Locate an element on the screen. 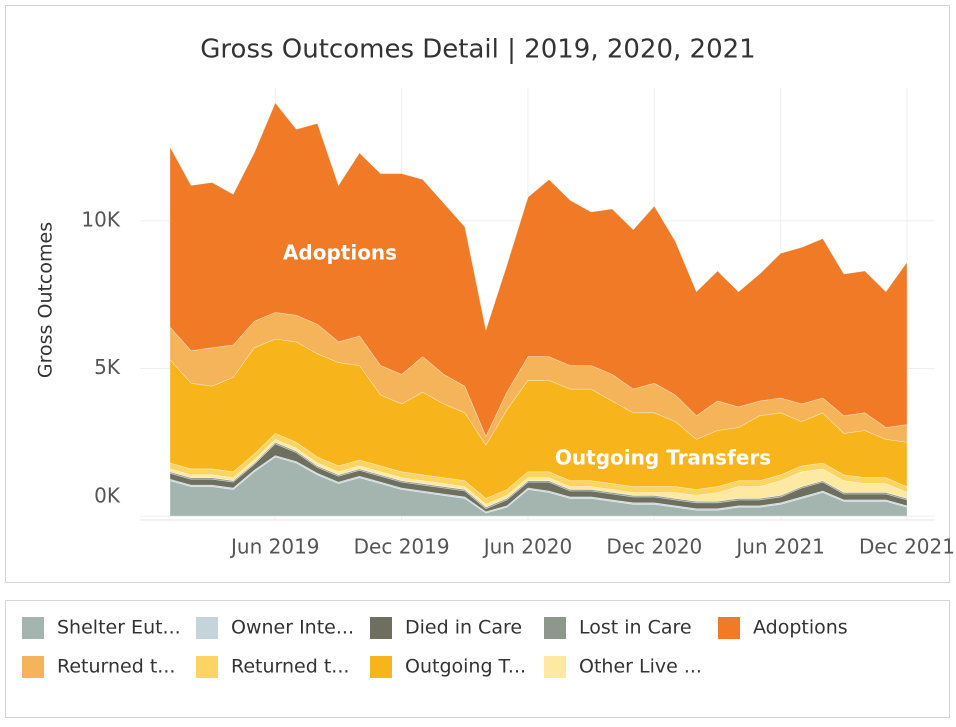 The width and height of the screenshot is (956, 727). x-tick-label: Dec 2019 is located at coordinates (402, 547).